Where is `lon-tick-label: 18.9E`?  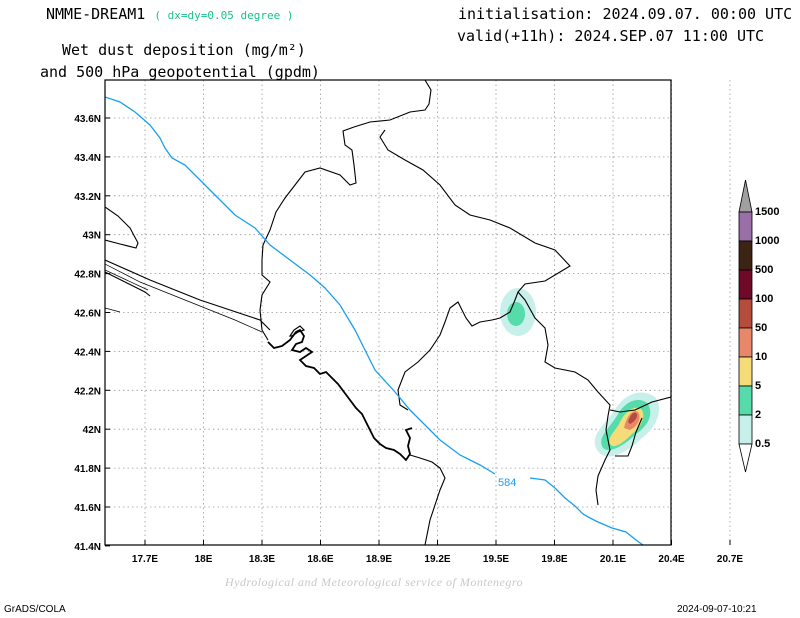
lon-tick-label: 18.9E is located at coordinates (379, 559).